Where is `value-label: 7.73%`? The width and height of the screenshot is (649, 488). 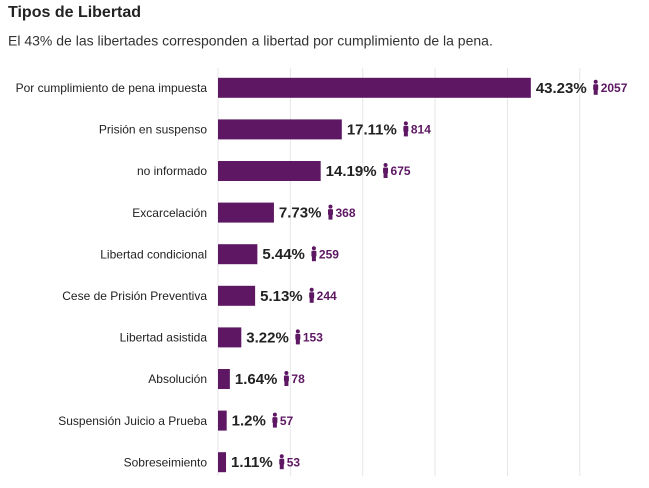 value-label: 7.73% is located at coordinates (300, 213).